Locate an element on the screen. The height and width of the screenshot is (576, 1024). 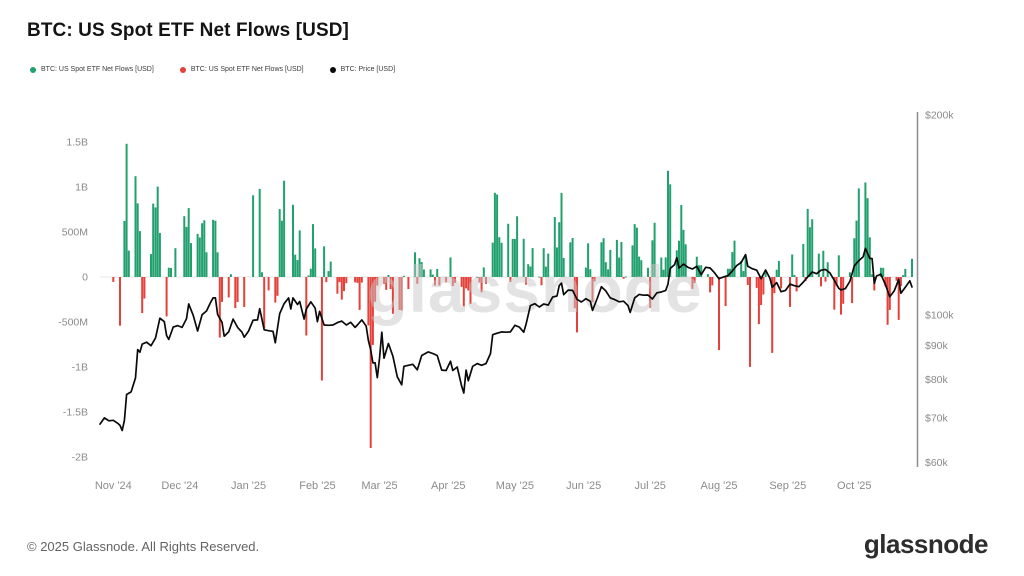
price-axis-label: $70k is located at coordinates (937, 418).